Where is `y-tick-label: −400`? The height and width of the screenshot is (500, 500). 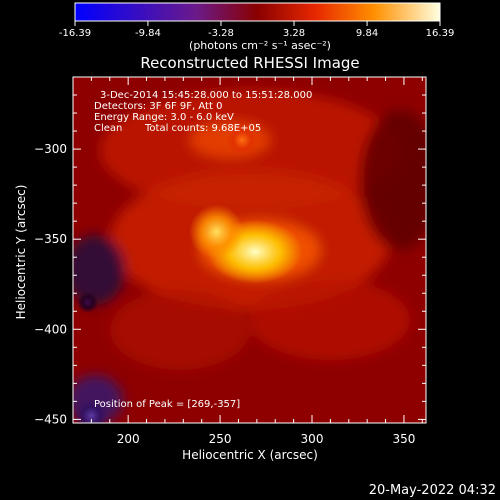
y-tick-label: −400 is located at coordinates (50, 329).